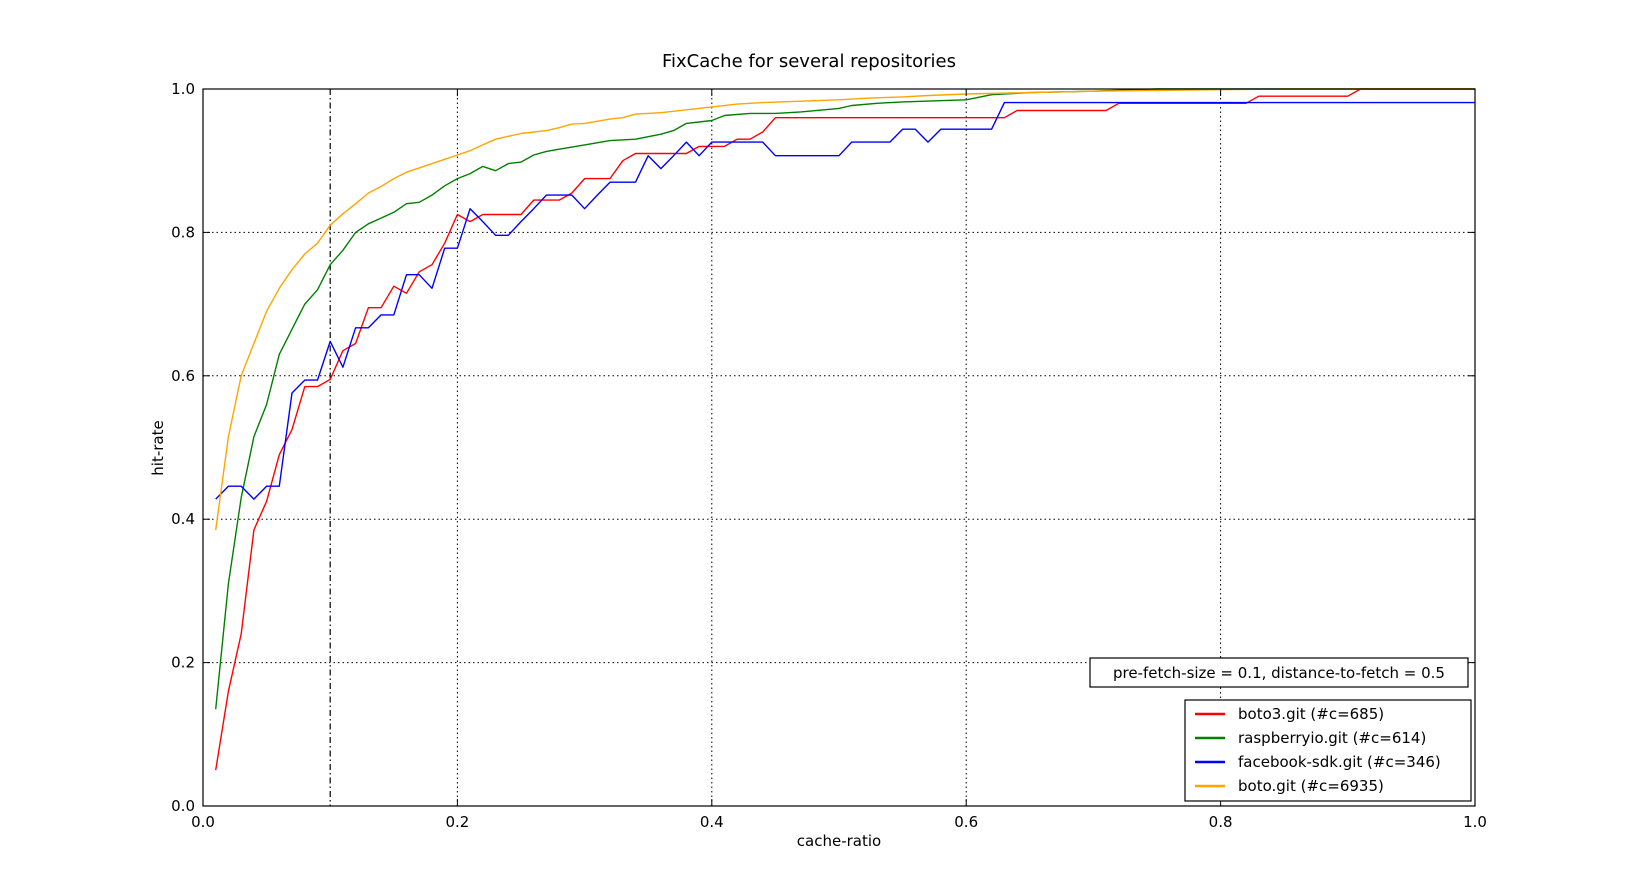  What do you see at coordinates (809, 61) in the screenshot?
I see `chart-title: FixCache for several repositories` at bounding box center [809, 61].